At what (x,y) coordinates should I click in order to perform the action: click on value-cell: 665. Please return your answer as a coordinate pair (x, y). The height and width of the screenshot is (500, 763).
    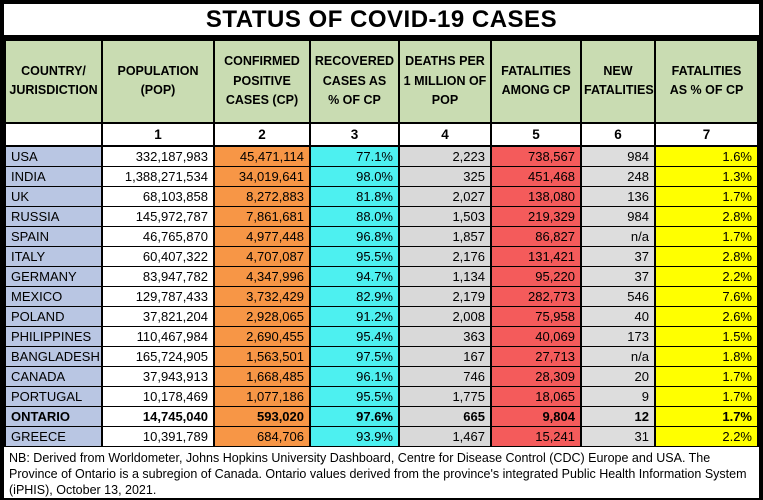
    Looking at the image, I should click on (445, 416).